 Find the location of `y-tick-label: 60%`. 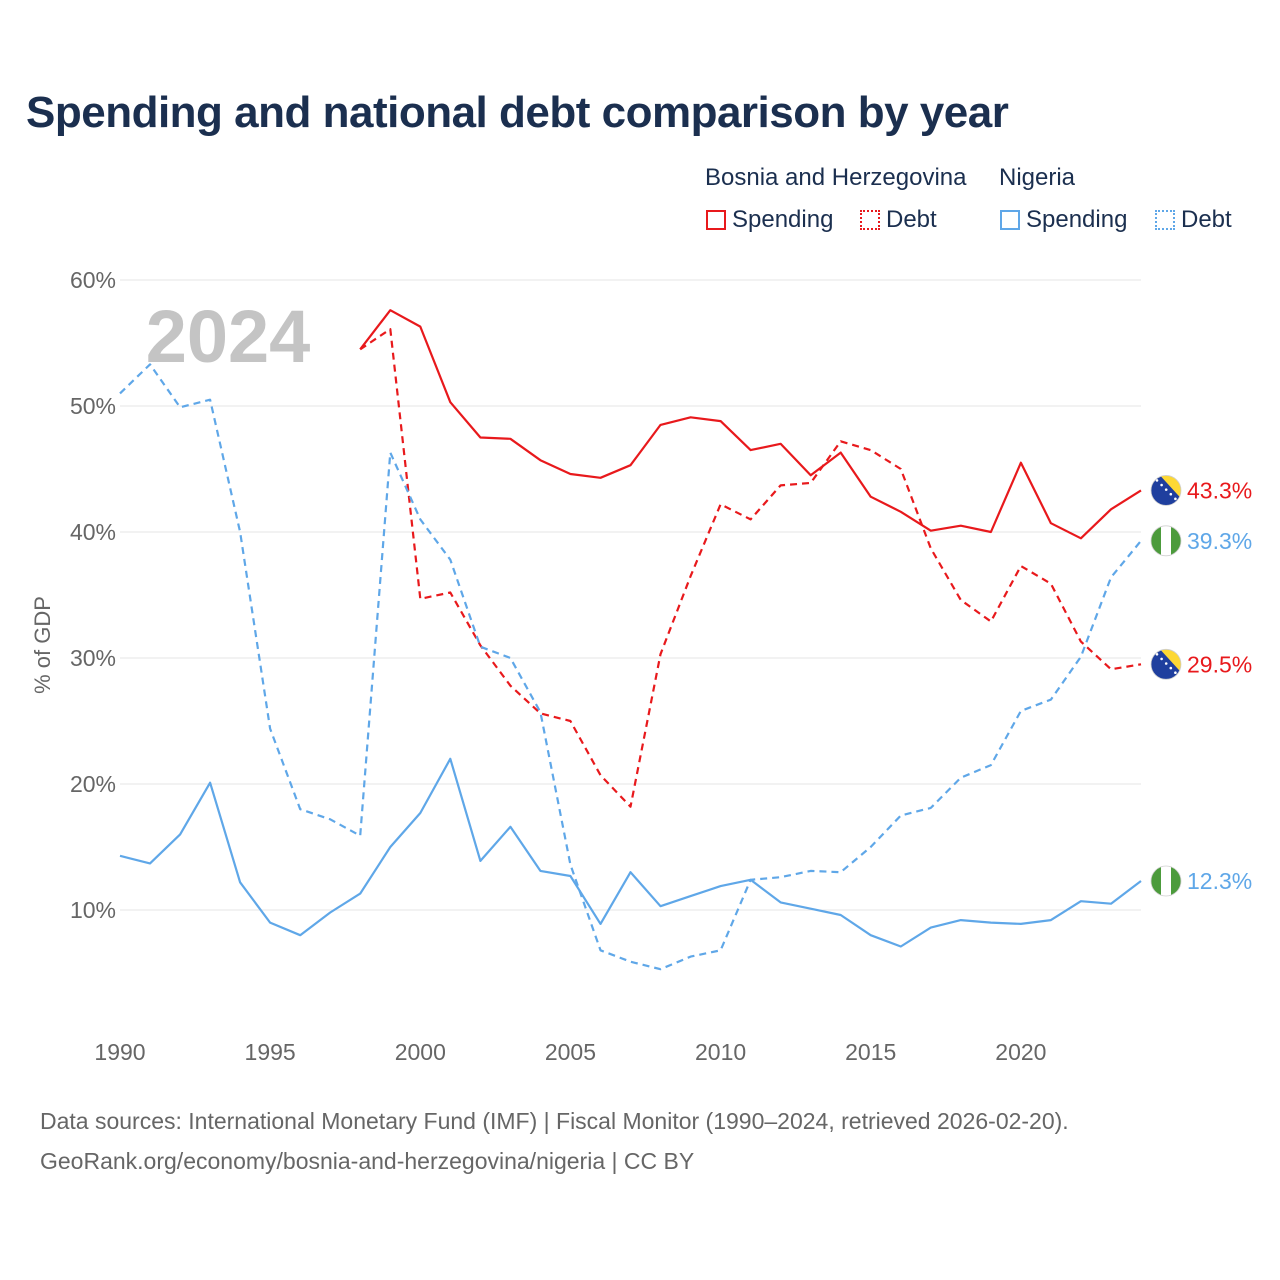

y-tick-label: 60% is located at coordinates (93, 280).